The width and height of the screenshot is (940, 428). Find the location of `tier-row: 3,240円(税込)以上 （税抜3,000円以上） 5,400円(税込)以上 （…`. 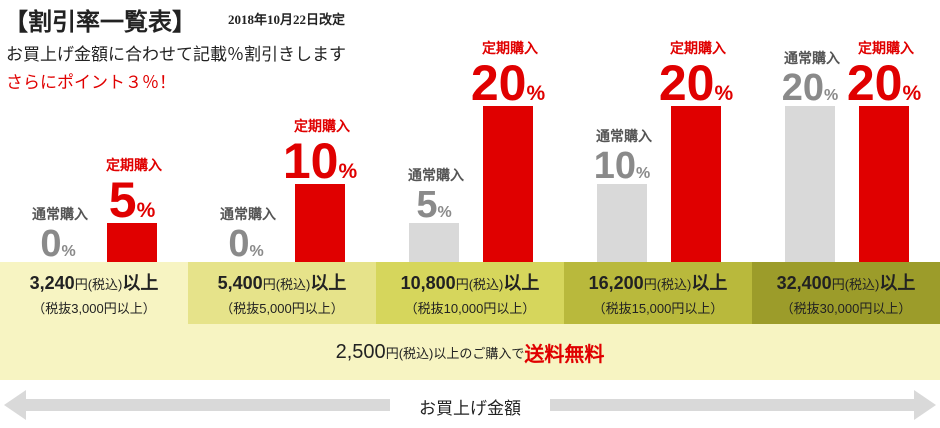

tier-row: 3,240円(税込)以上 （税抜3,000円以上） 5,400円(税込)以上 （… is located at coordinates (470, 293).